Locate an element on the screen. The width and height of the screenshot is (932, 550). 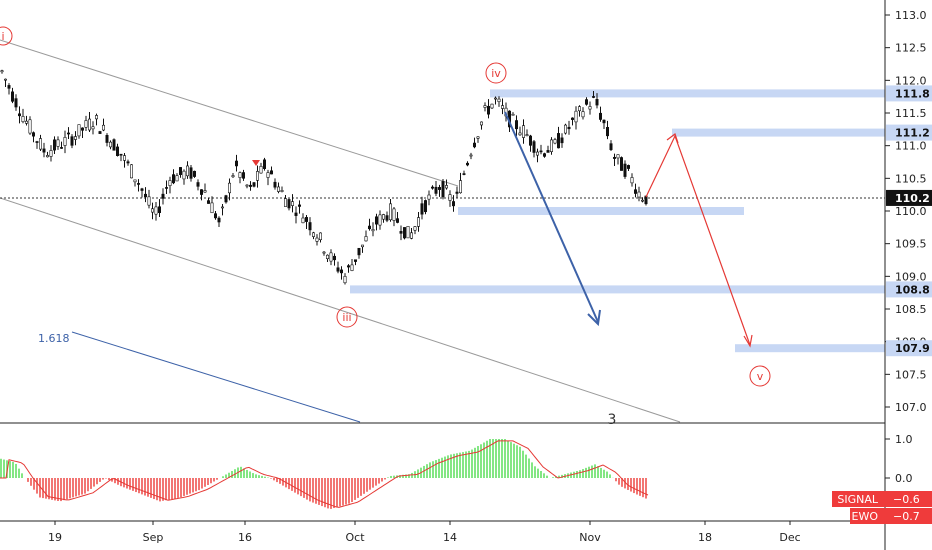
wave-label-iv: iv is located at coordinates (496, 73).